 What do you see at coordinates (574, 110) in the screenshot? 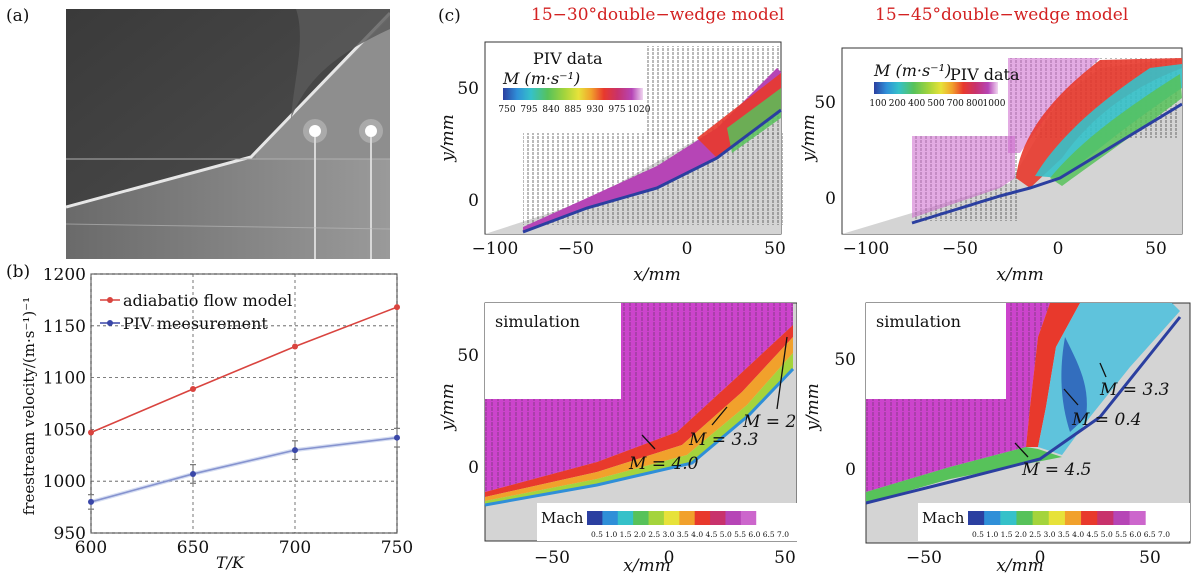
I see `colorbar-ticks: 750 795 840 885 930 975 1020` at bounding box center [574, 110].